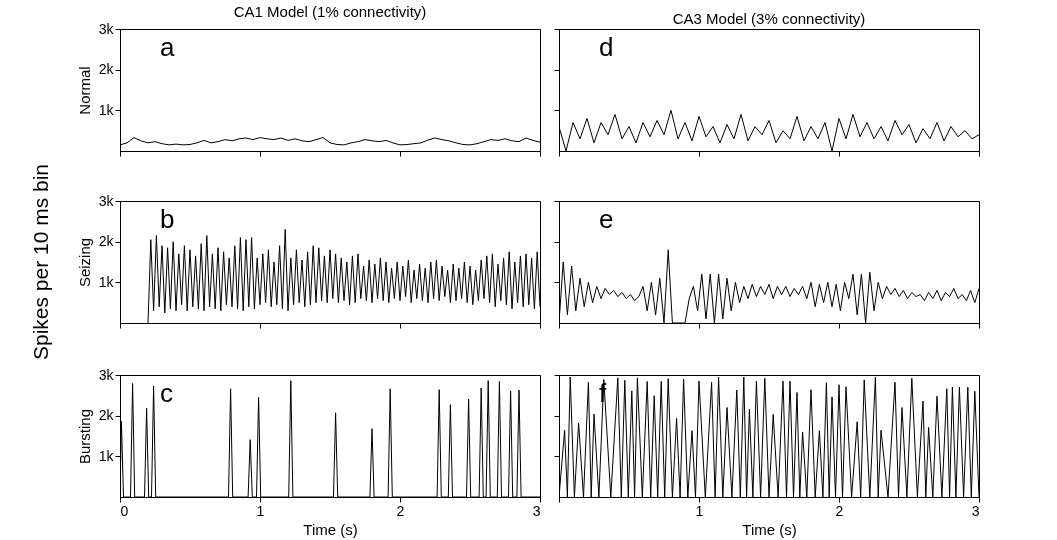 The height and width of the screenshot is (540, 1057). What do you see at coordinates (606, 47) in the screenshot?
I see `annotation: d` at bounding box center [606, 47].